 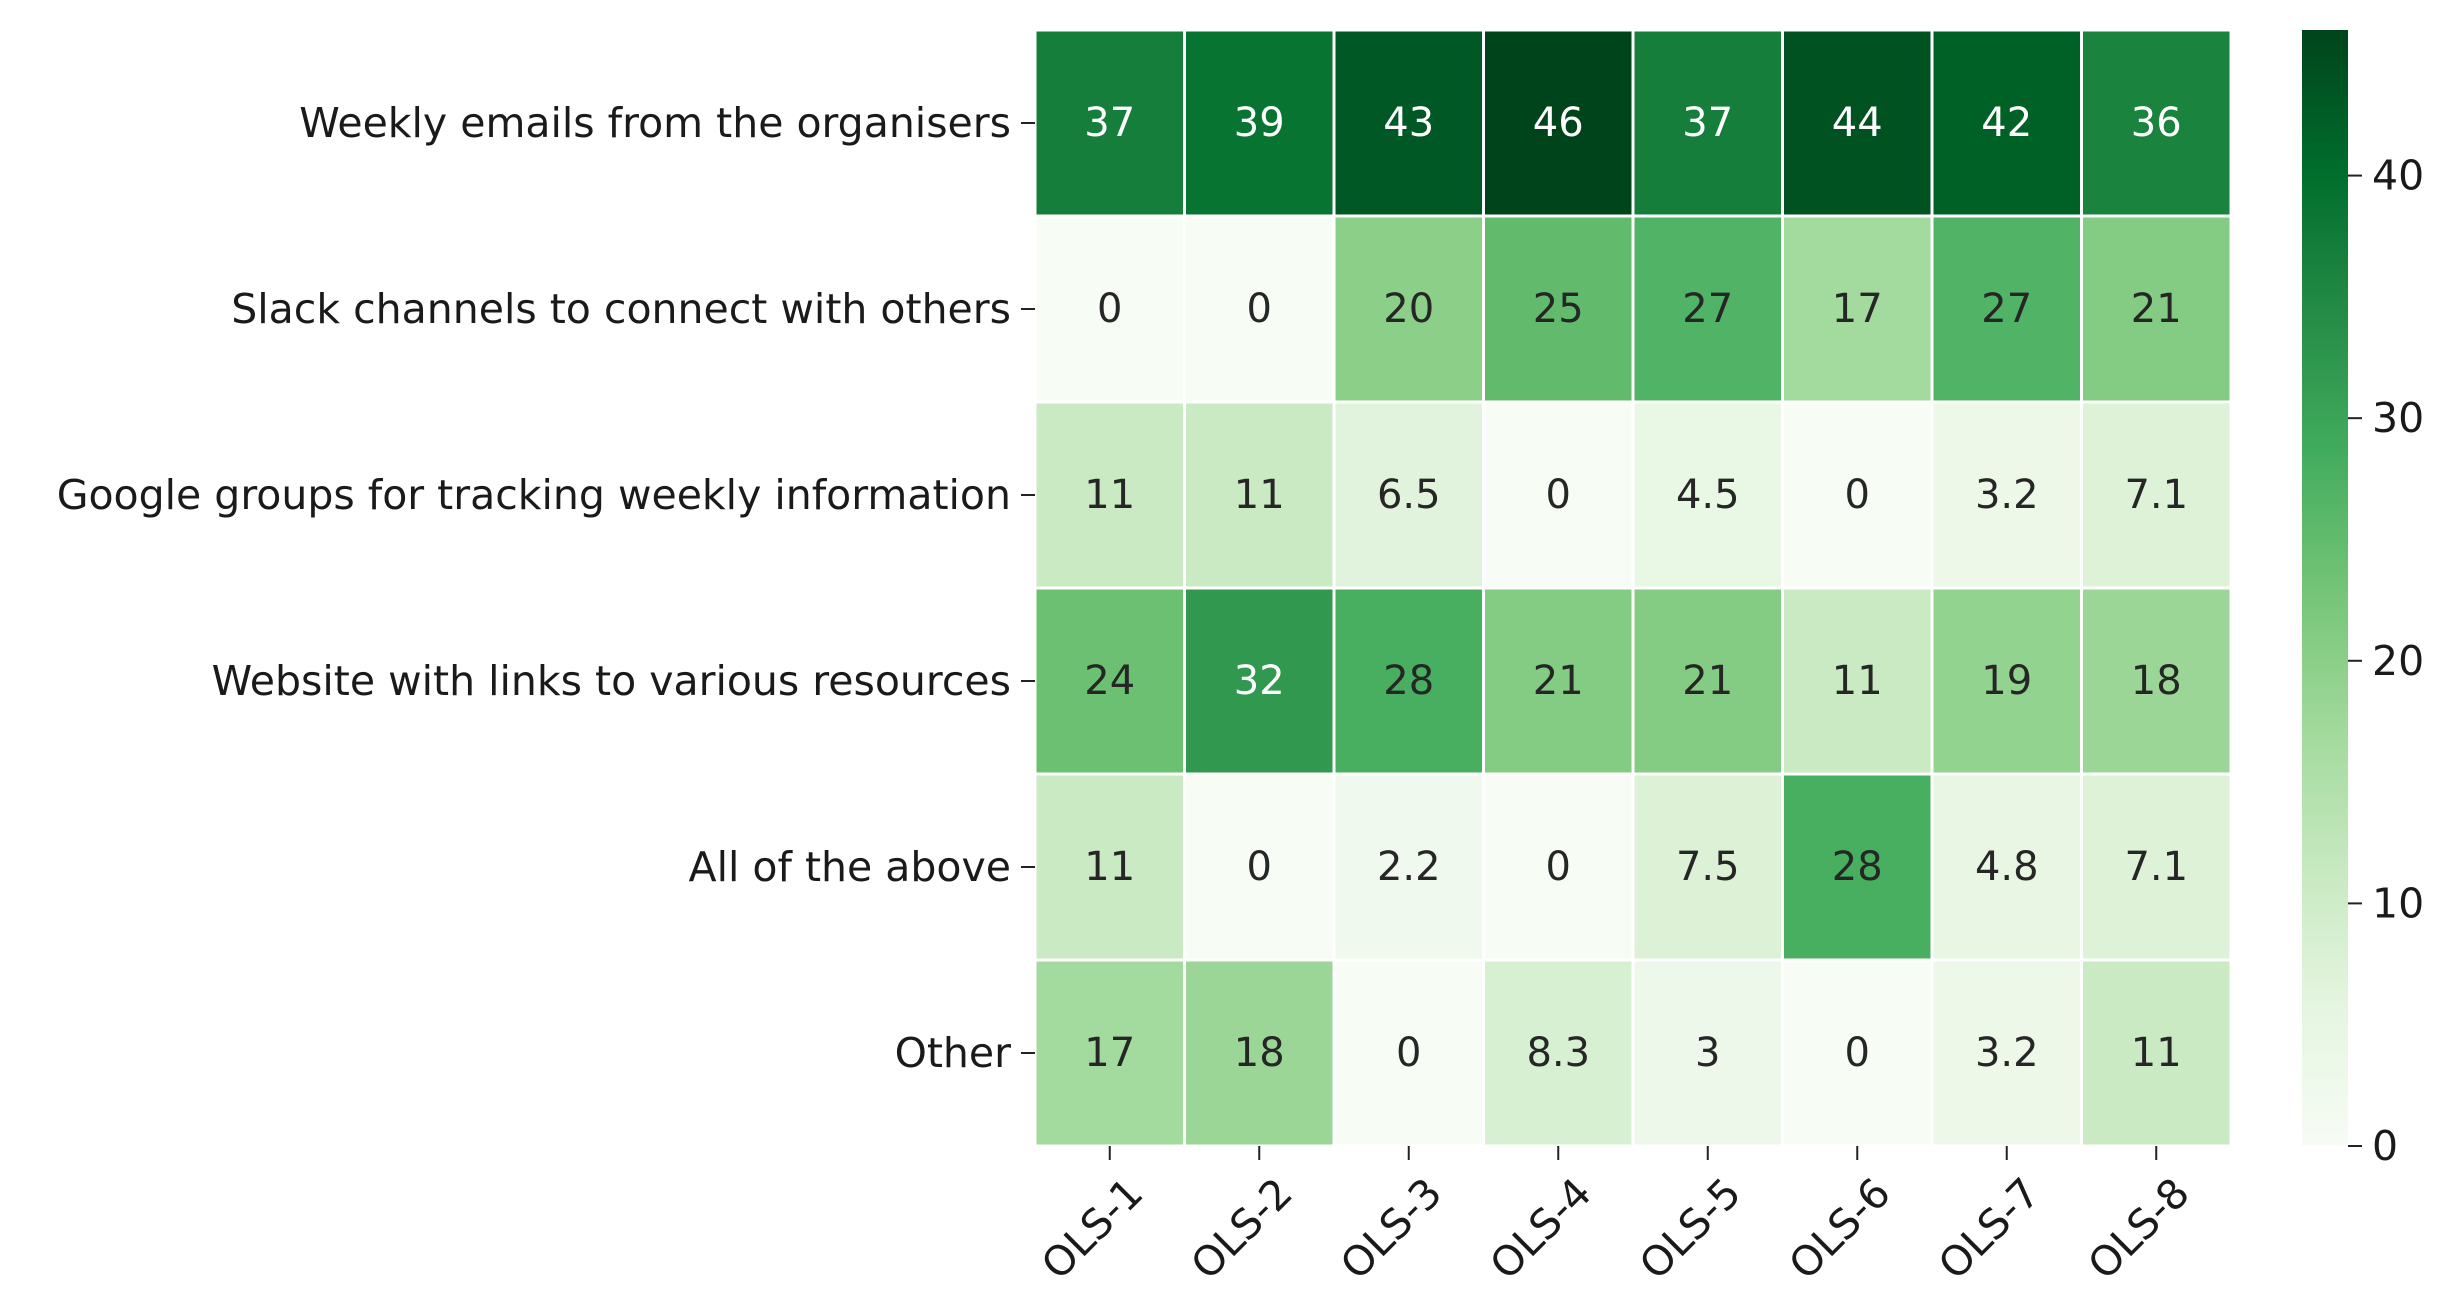 I want to click on colorbar-tick-label: 40, so click(x=2398, y=176).